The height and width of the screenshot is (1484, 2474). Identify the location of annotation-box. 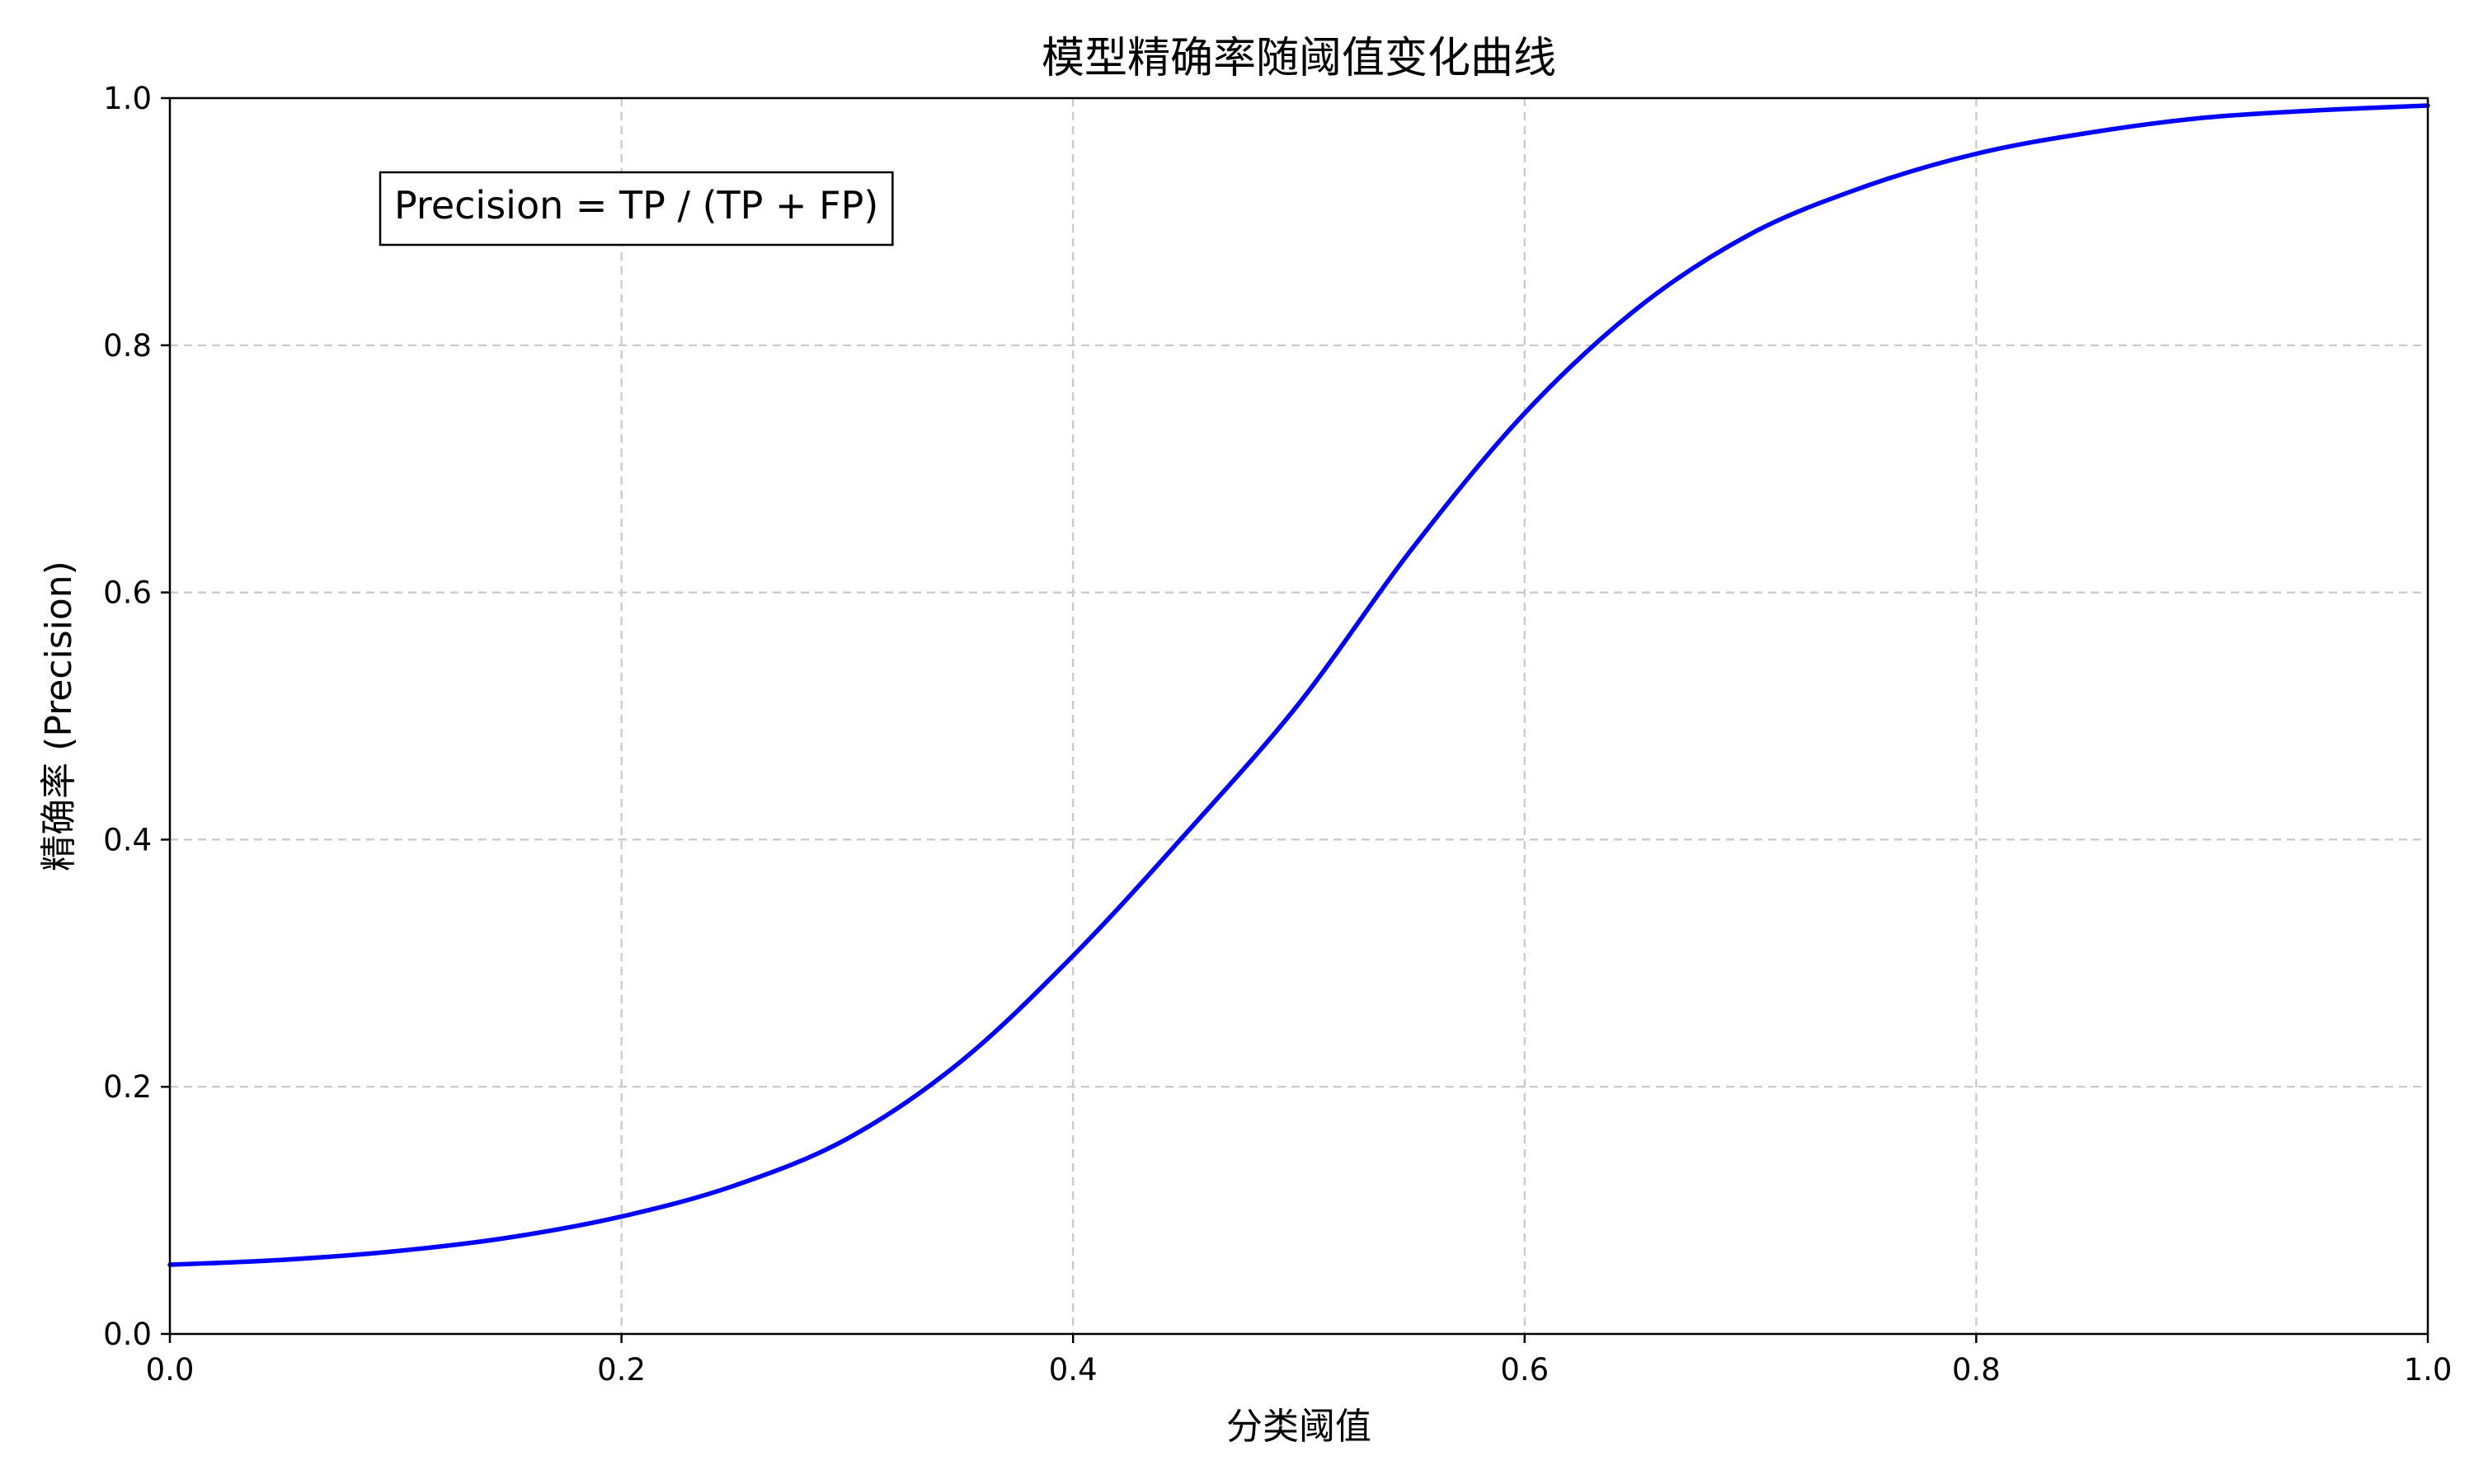
(636, 209).